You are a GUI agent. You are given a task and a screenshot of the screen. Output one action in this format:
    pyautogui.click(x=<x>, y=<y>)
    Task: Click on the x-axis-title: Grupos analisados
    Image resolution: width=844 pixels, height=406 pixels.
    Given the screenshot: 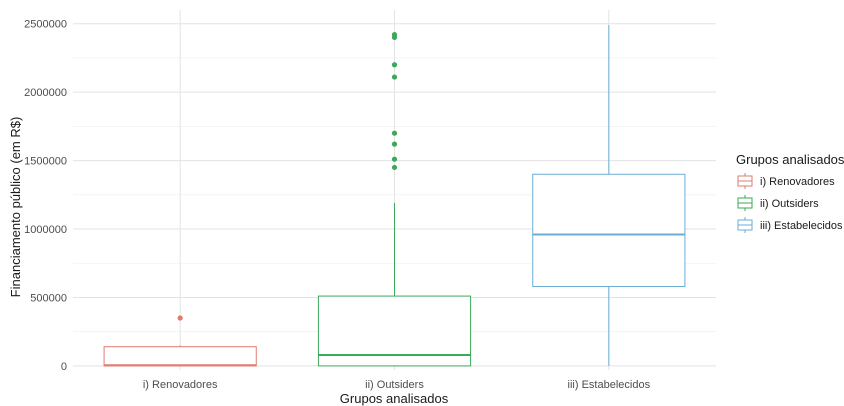 What is the action you would take?
    pyautogui.click(x=394, y=398)
    